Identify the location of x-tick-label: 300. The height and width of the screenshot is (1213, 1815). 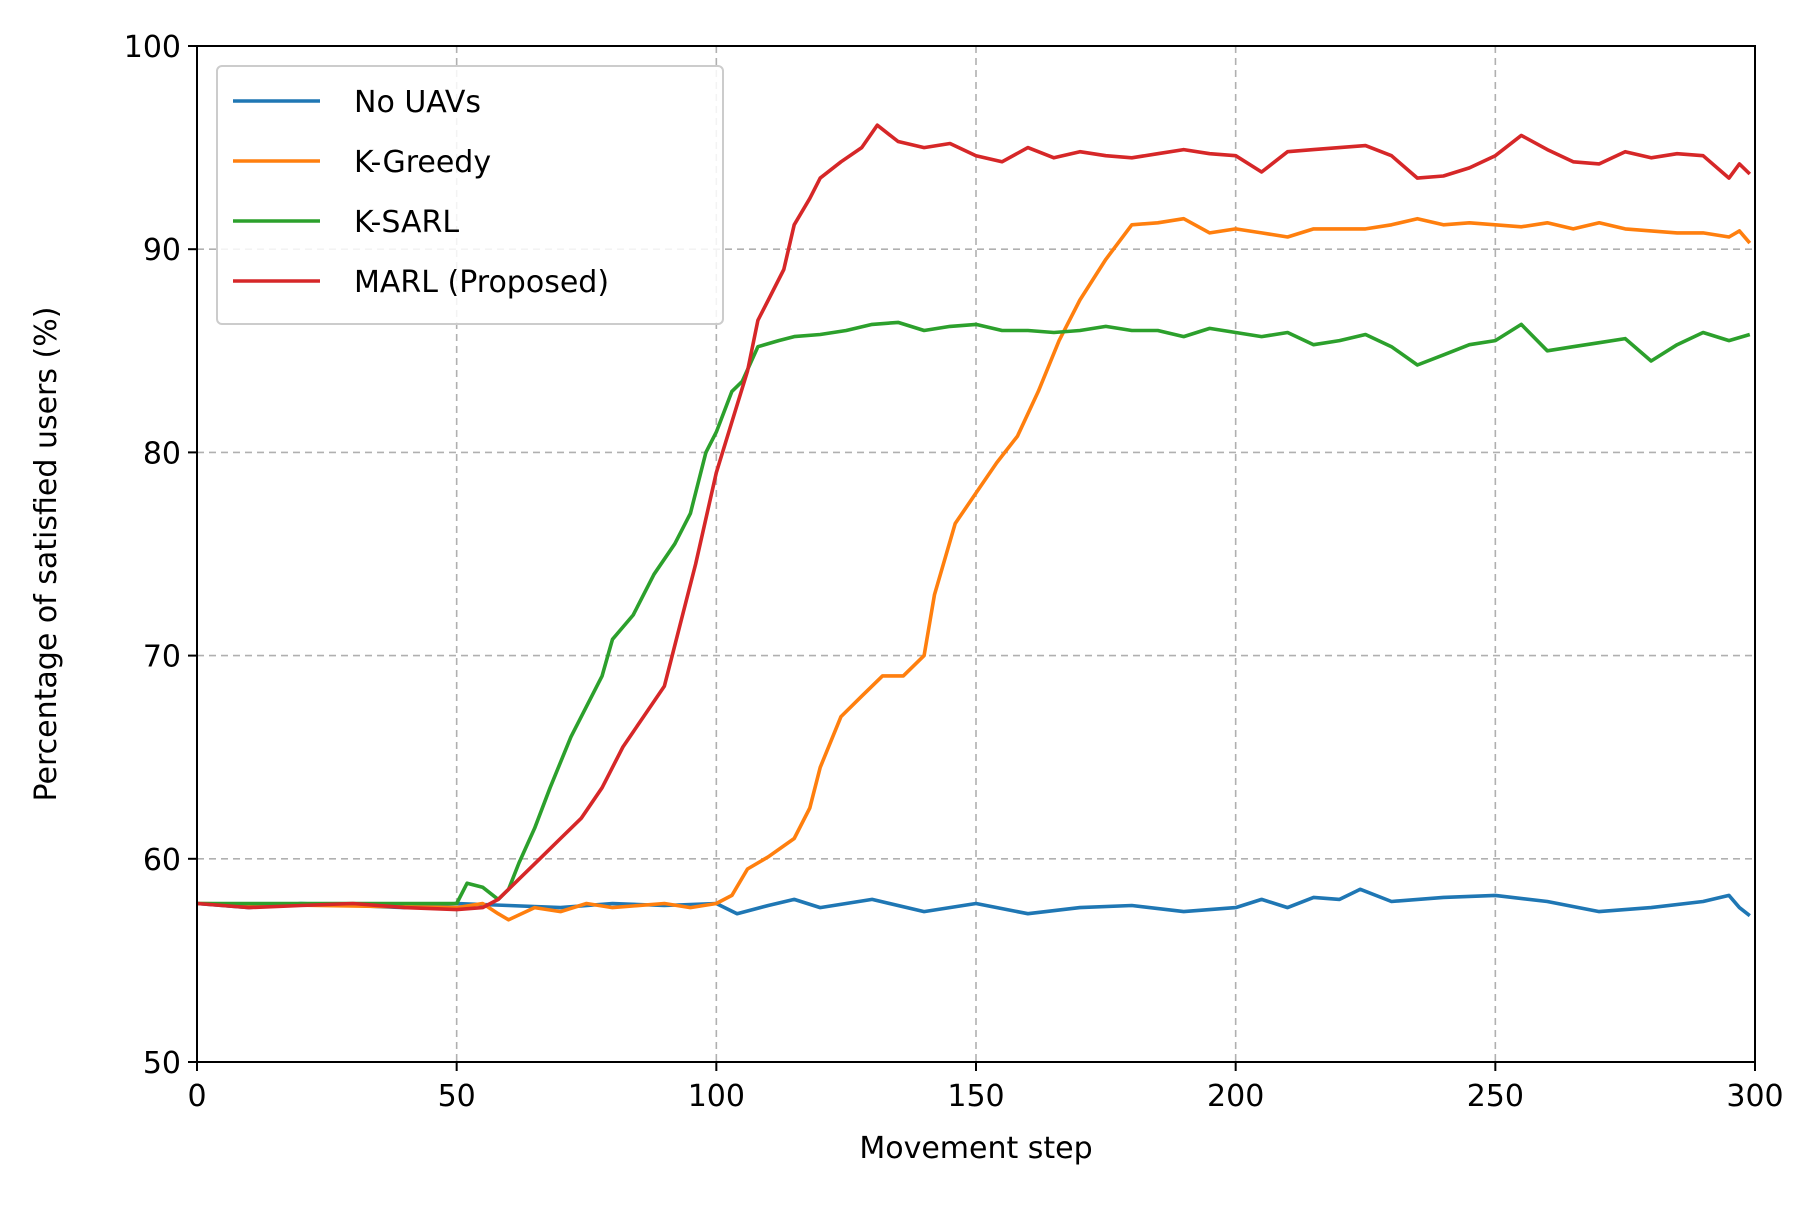
(1754, 1096).